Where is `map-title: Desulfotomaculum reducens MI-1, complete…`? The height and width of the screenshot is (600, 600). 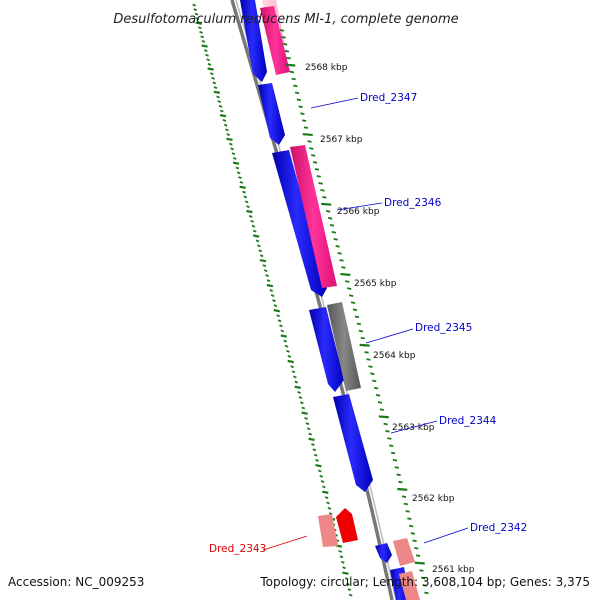
map-title: Desulfotomaculum reducens MI-1, complete… is located at coordinates (285, 19).